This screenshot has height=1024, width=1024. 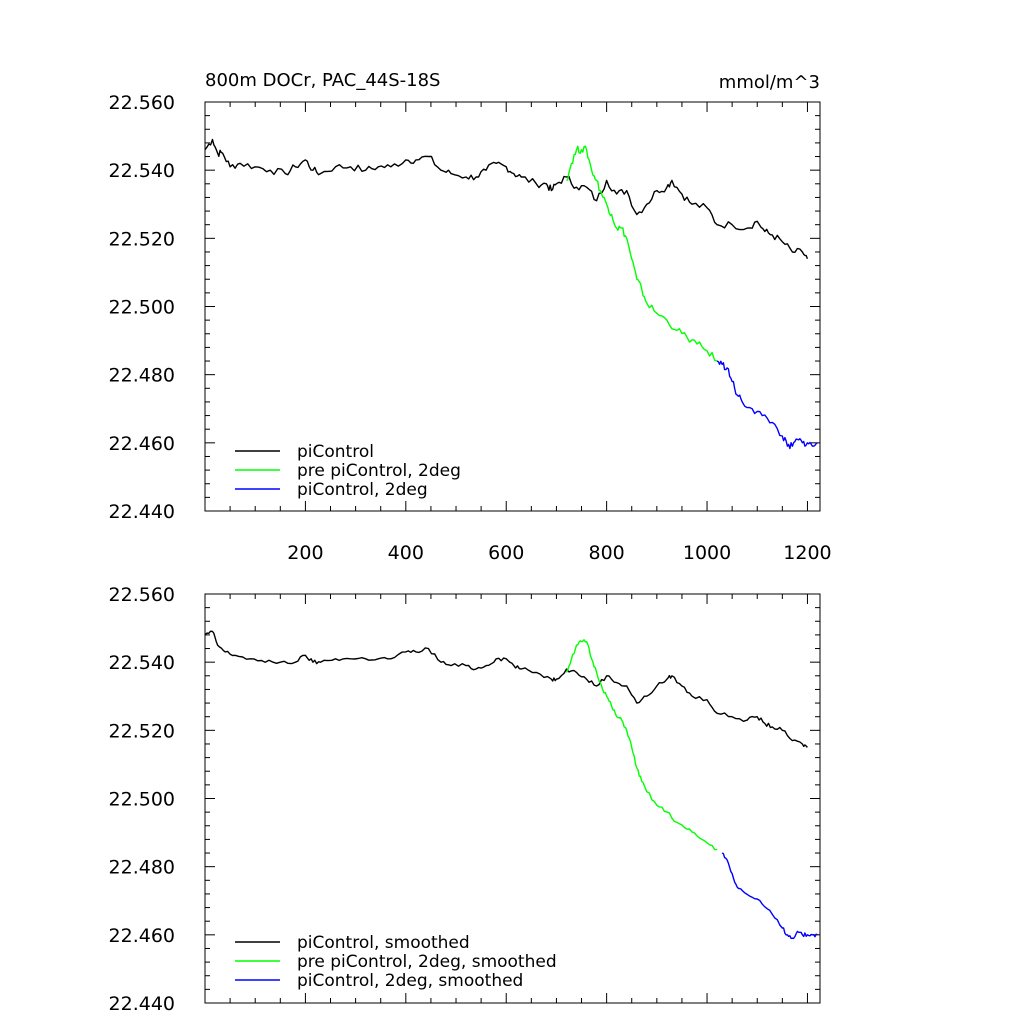 I want to click on x-tick-label: 200, so click(x=305, y=553).